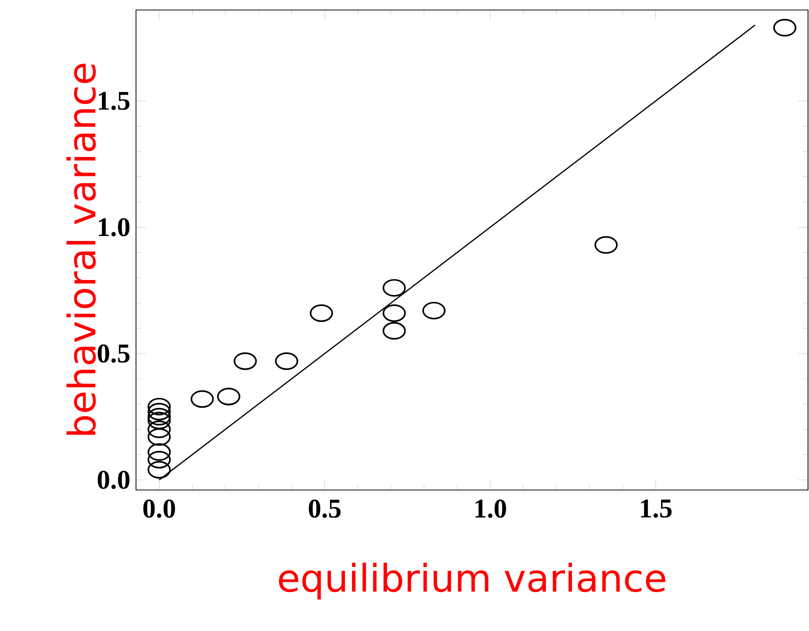 This screenshot has width=809, height=631. I want to click on x-tick-label: 0.0, so click(159, 509).